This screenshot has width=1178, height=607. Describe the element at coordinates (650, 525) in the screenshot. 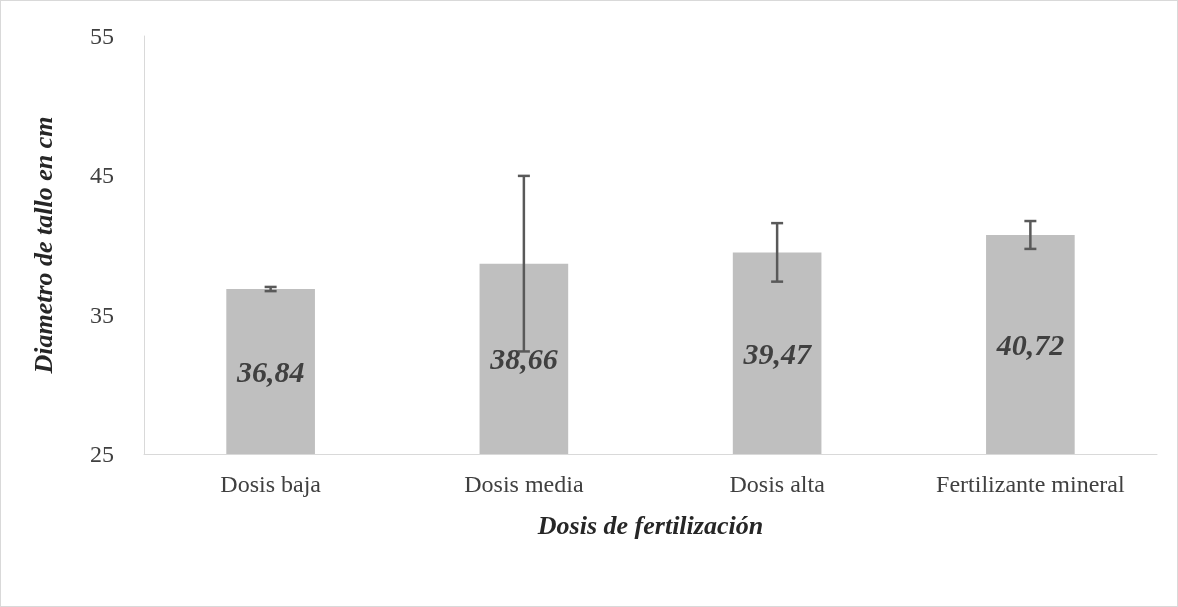

I see `x-axis-title: Dosis de fertilización` at that location.